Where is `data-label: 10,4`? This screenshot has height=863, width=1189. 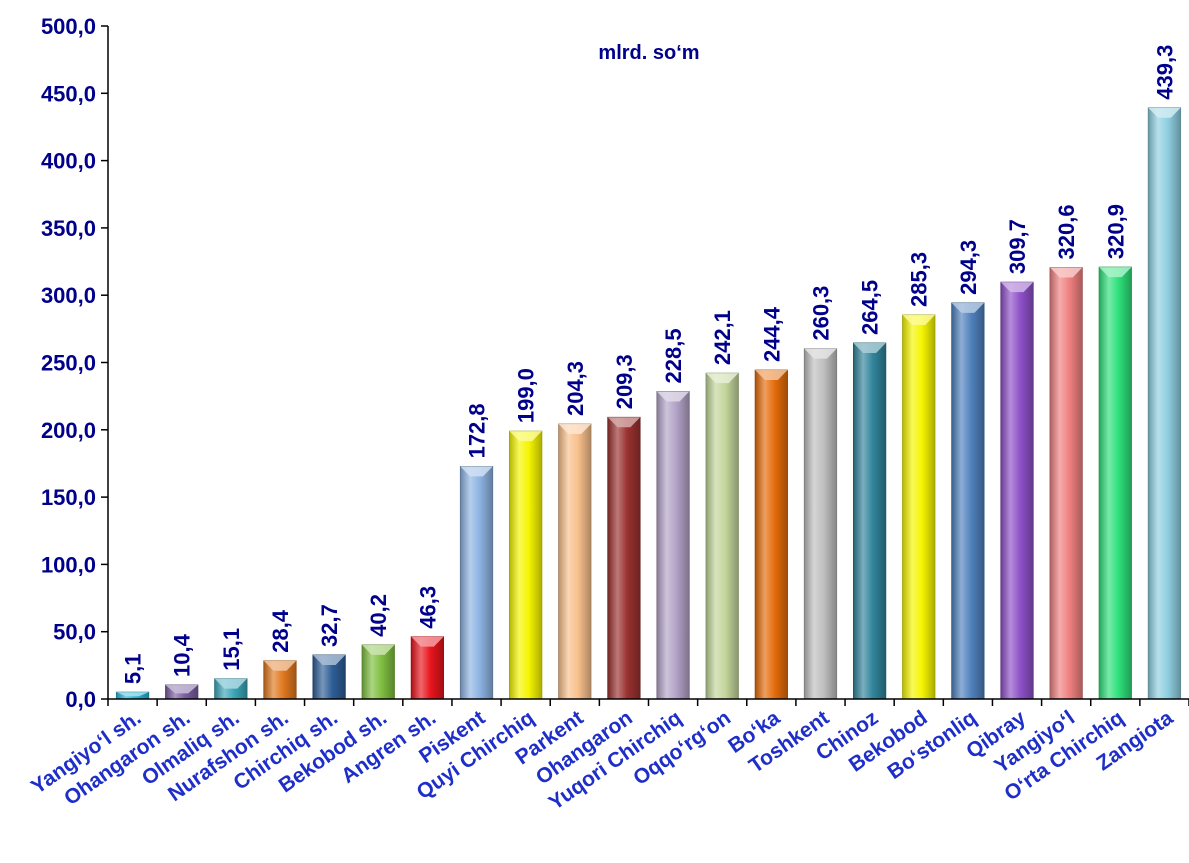
data-label: 10,4 is located at coordinates (182, 655).